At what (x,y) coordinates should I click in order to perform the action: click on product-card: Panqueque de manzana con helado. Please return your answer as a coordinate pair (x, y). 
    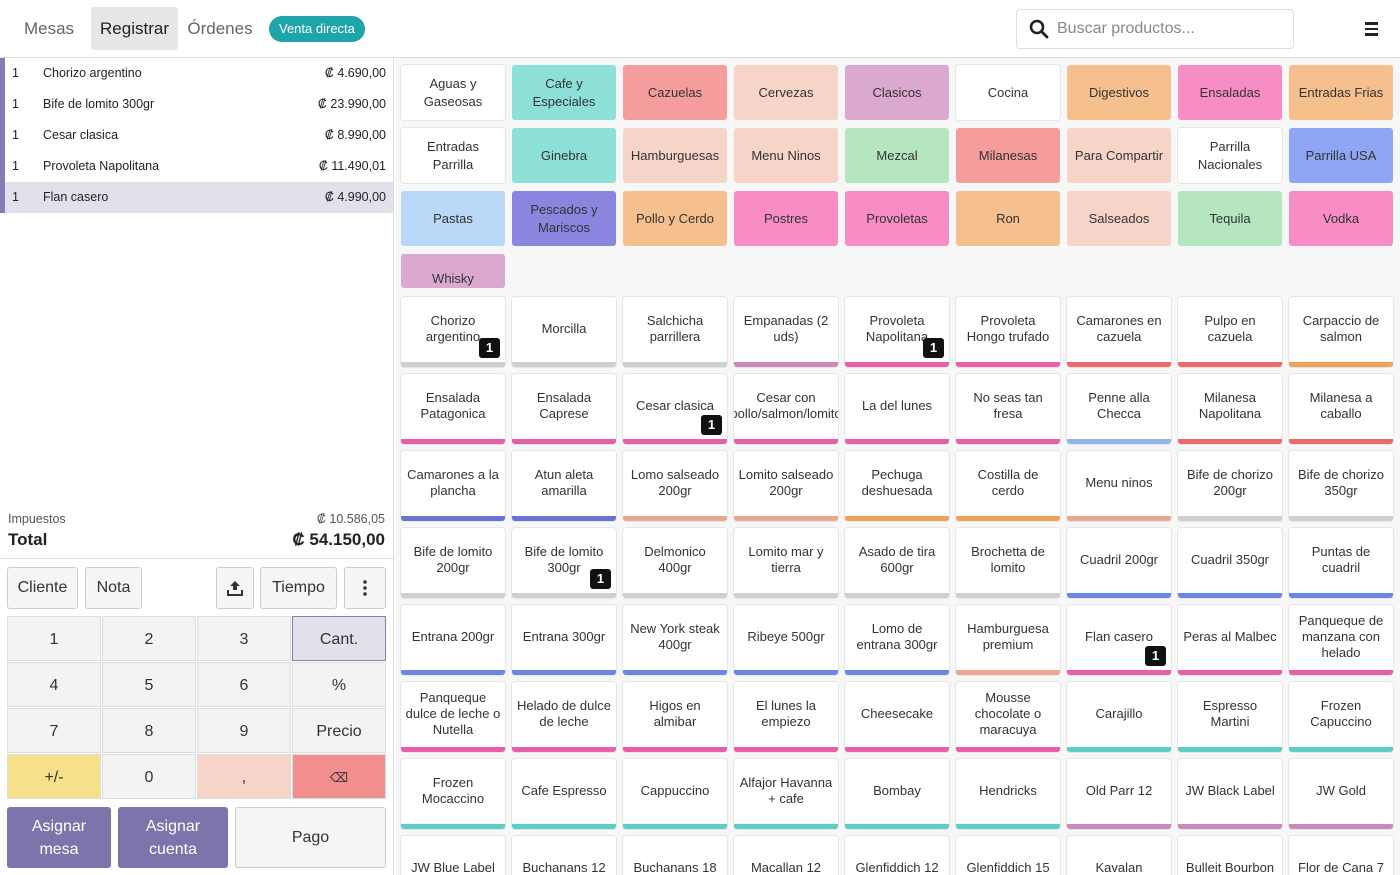
    Looking at the image, I should click on (1341, 640).